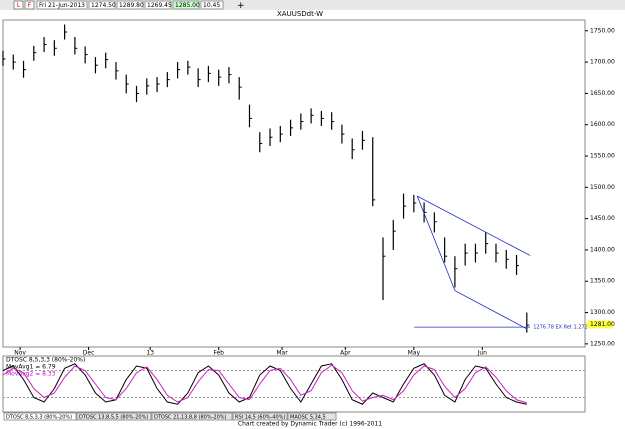 The image size is (625, 429). What do you see at coordinates (602, 343) in the screenshot?
I see `y-tick-label: 1250.00` at bounding box center [602, 343].